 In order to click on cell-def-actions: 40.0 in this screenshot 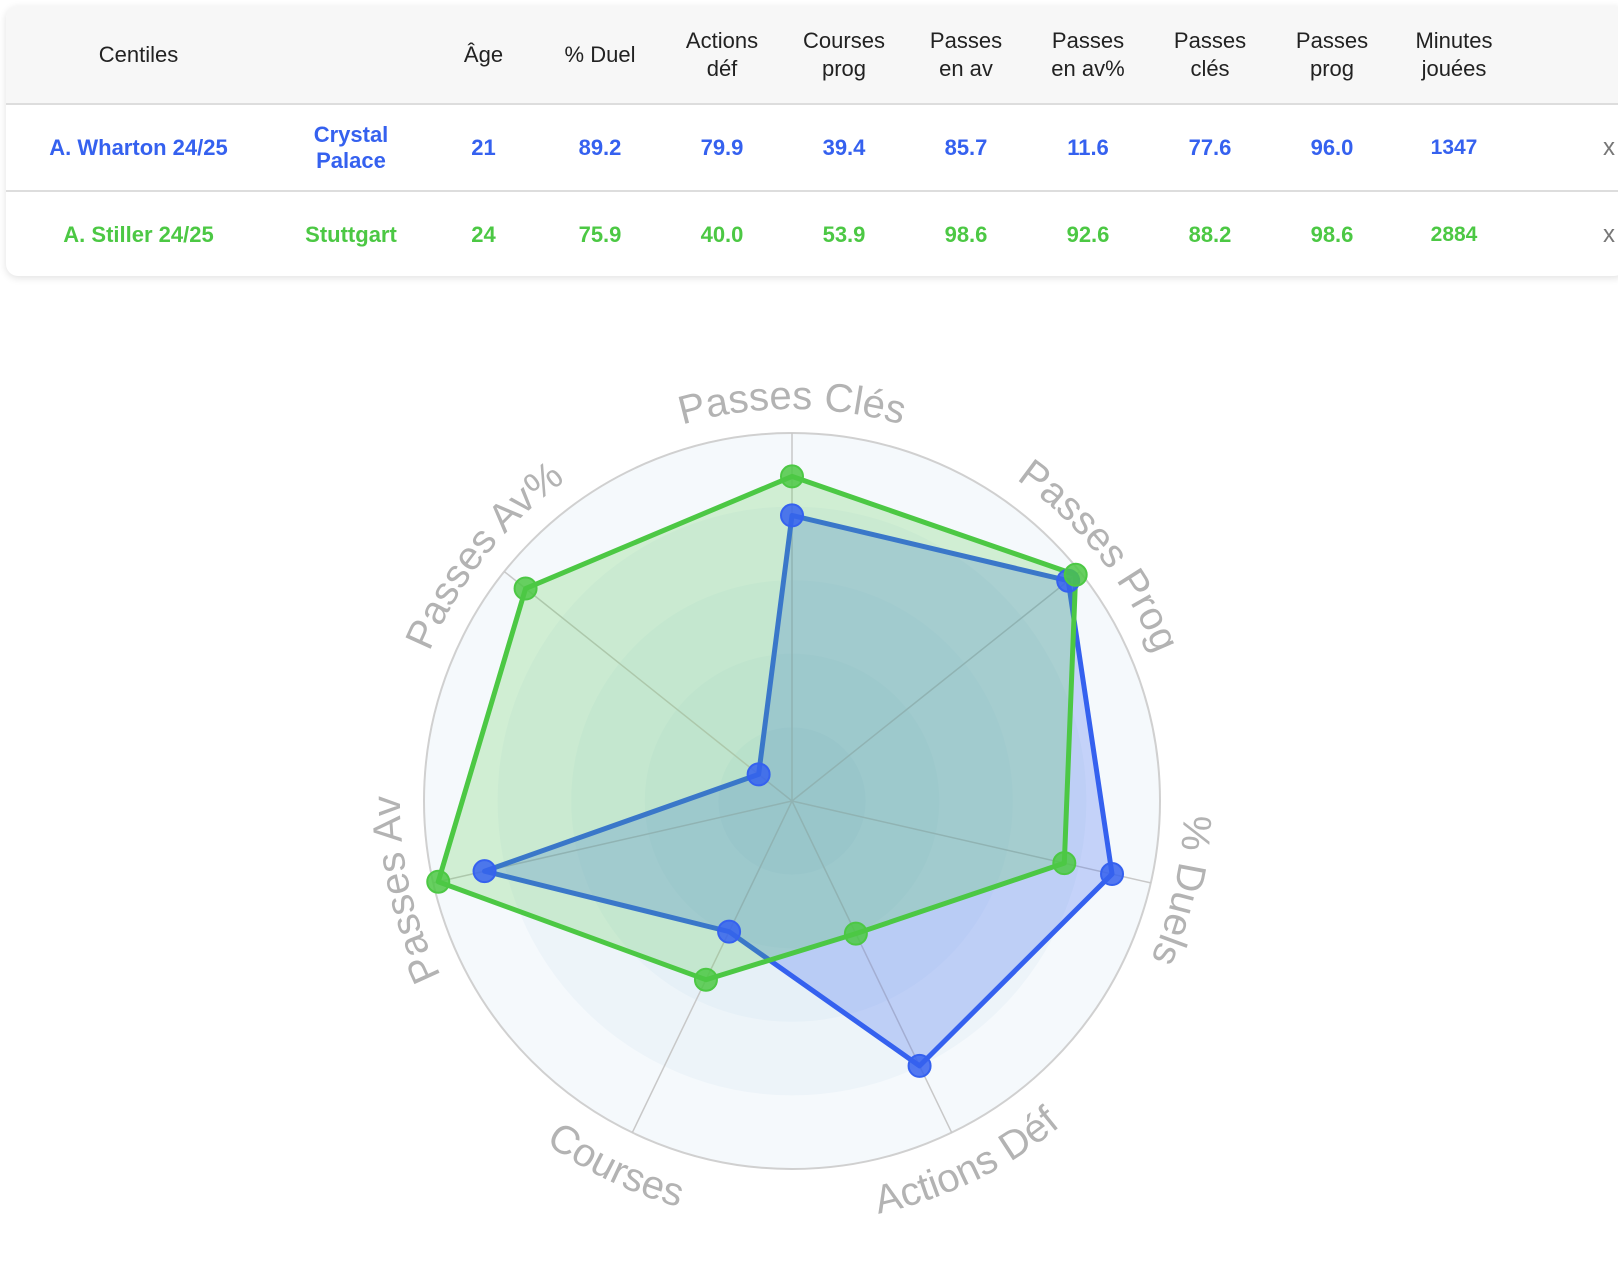, I will do `click(722, 234)`.